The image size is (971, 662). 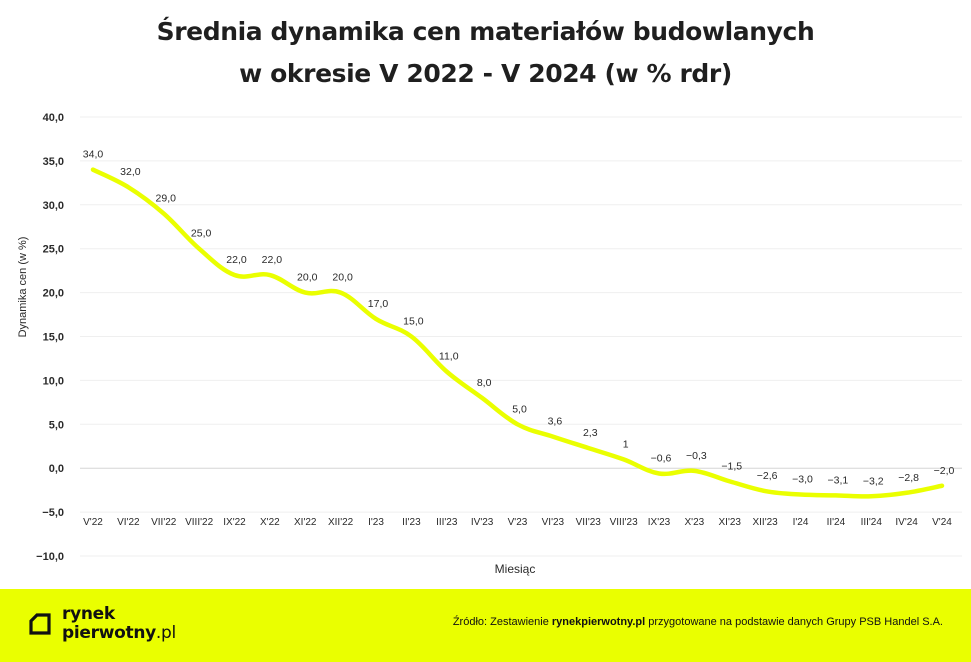 What do you see at coordinates (130, 172) in the screenshot?
I see `data-label: 32,0` at bounding box center [130, 172].